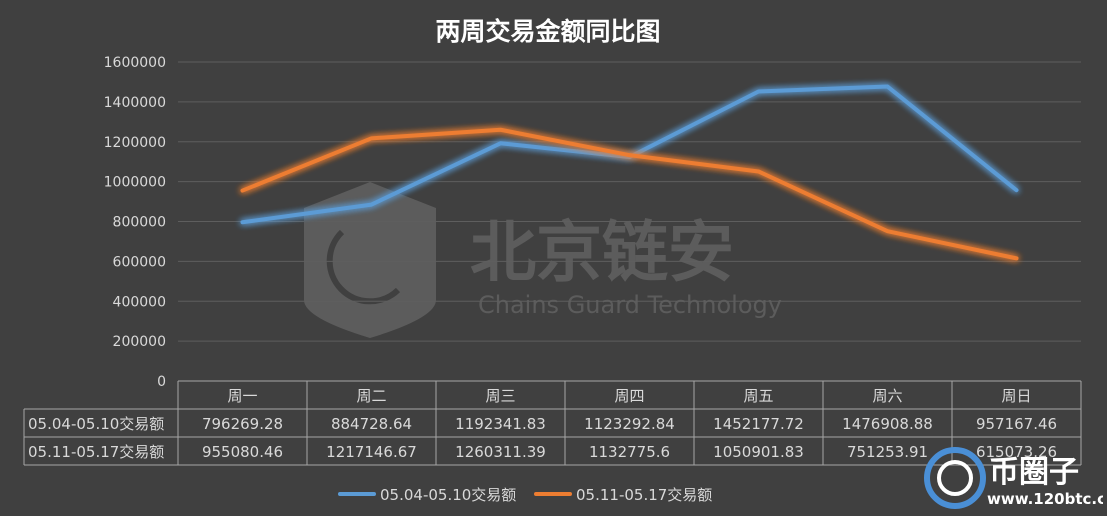 The height and width of the screenshot is (516, 1107). What do you see at coordinates (96, 452) in the screenshot?
I see `table-row-label: 05.11-05.17交易额` at bounding box center [96, 452].